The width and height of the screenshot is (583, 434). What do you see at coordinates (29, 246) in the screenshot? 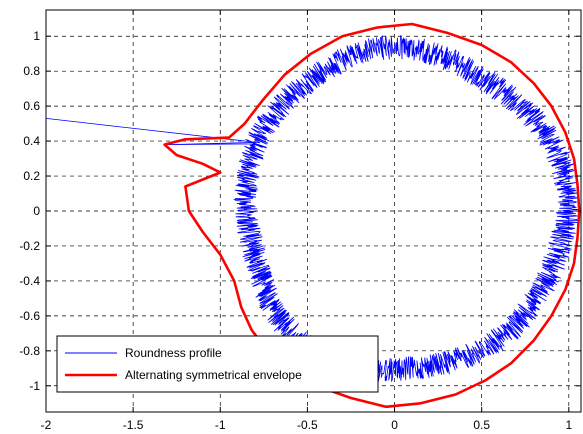
I see `y-tick-label: -0.2` at bounding box center [29, 246].